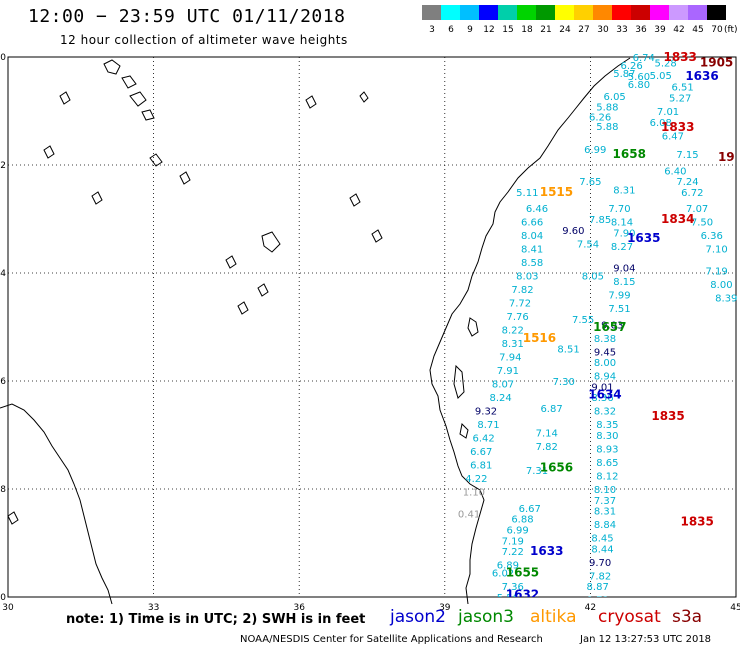 The image size is (740, 650). Describe the element at coordinates (513, 552) in the screenshot. I see `wave-height-value: 7.22` at that location.